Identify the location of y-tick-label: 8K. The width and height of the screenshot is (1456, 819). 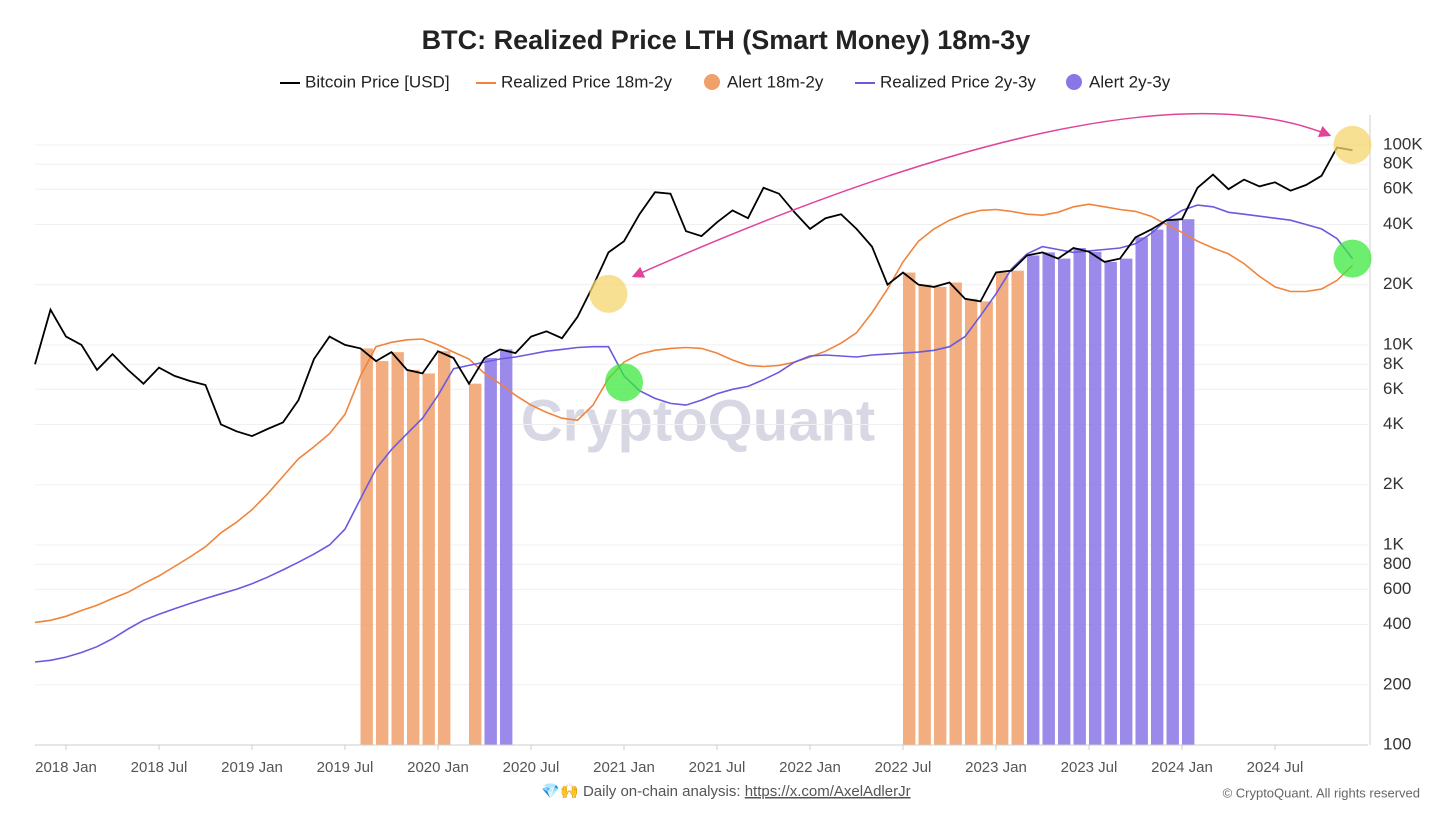
(1393, 363).